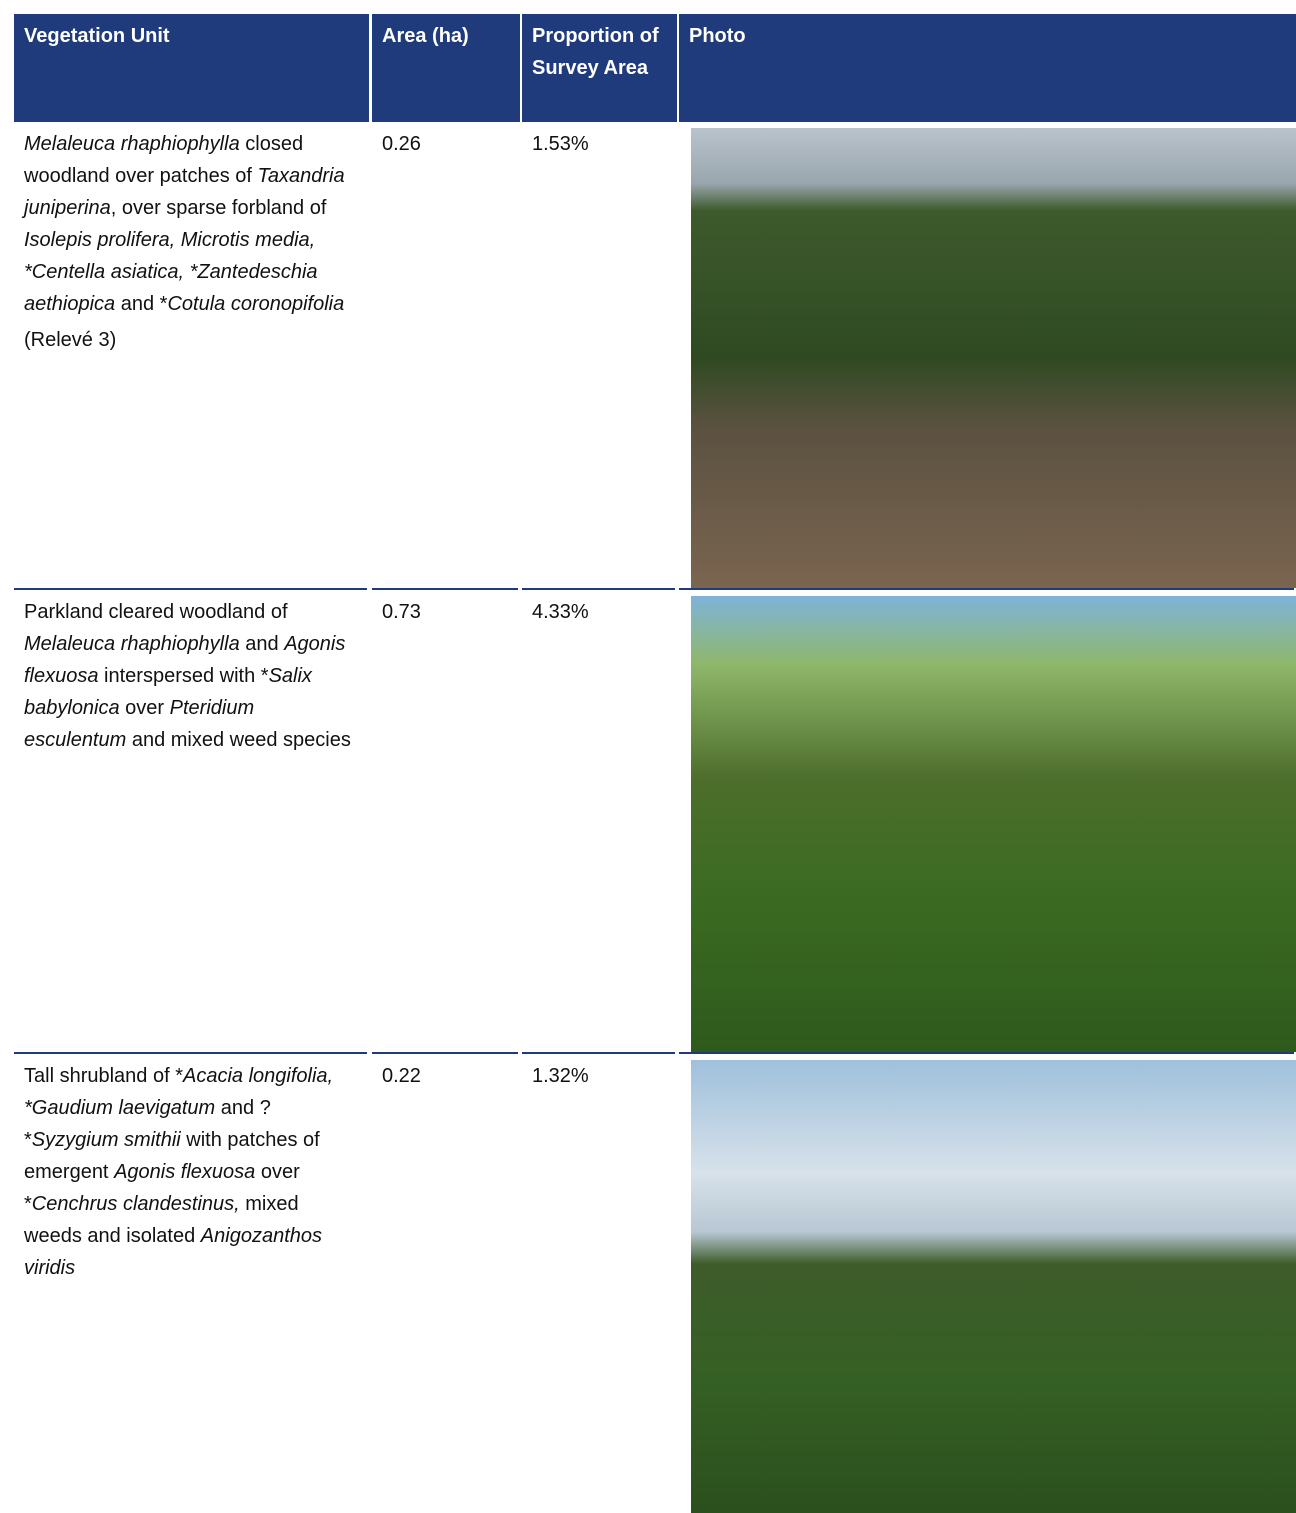  I want to click on proportion-cell: 1.32%, so click(560, 1076).